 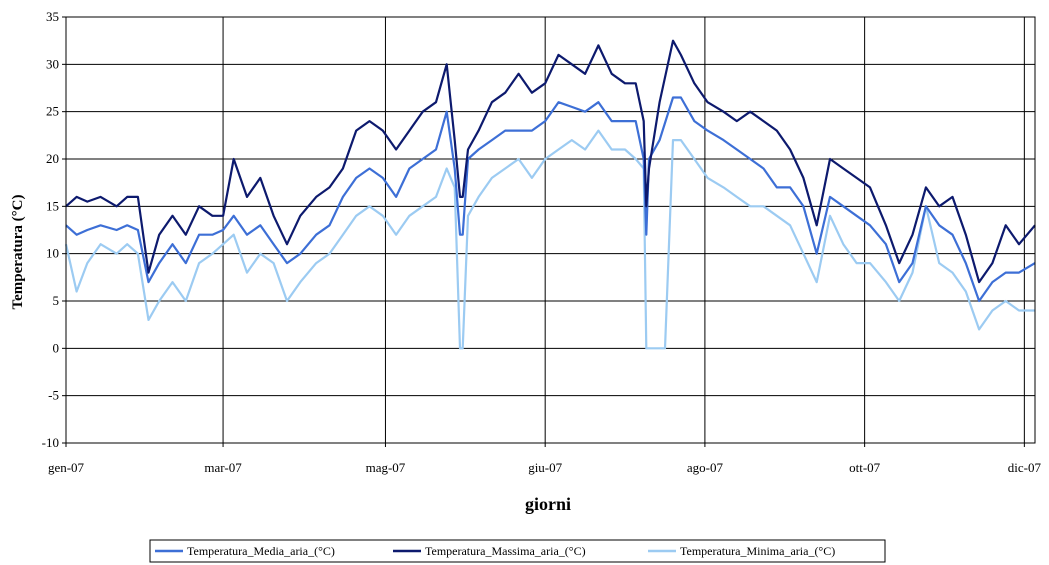 What do you see at coordinates (52, 253) in the screenshot?
I see `y-tick-label: 10` at bounding box center [52, 253].